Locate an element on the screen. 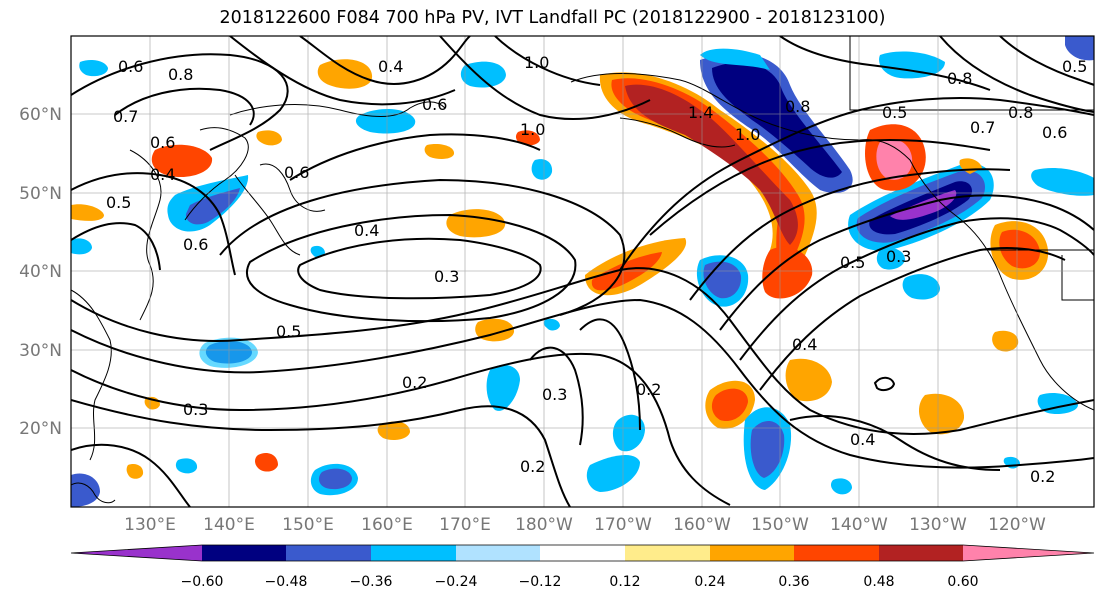  lon-label: 140°E is located at coordinates (229, 525).